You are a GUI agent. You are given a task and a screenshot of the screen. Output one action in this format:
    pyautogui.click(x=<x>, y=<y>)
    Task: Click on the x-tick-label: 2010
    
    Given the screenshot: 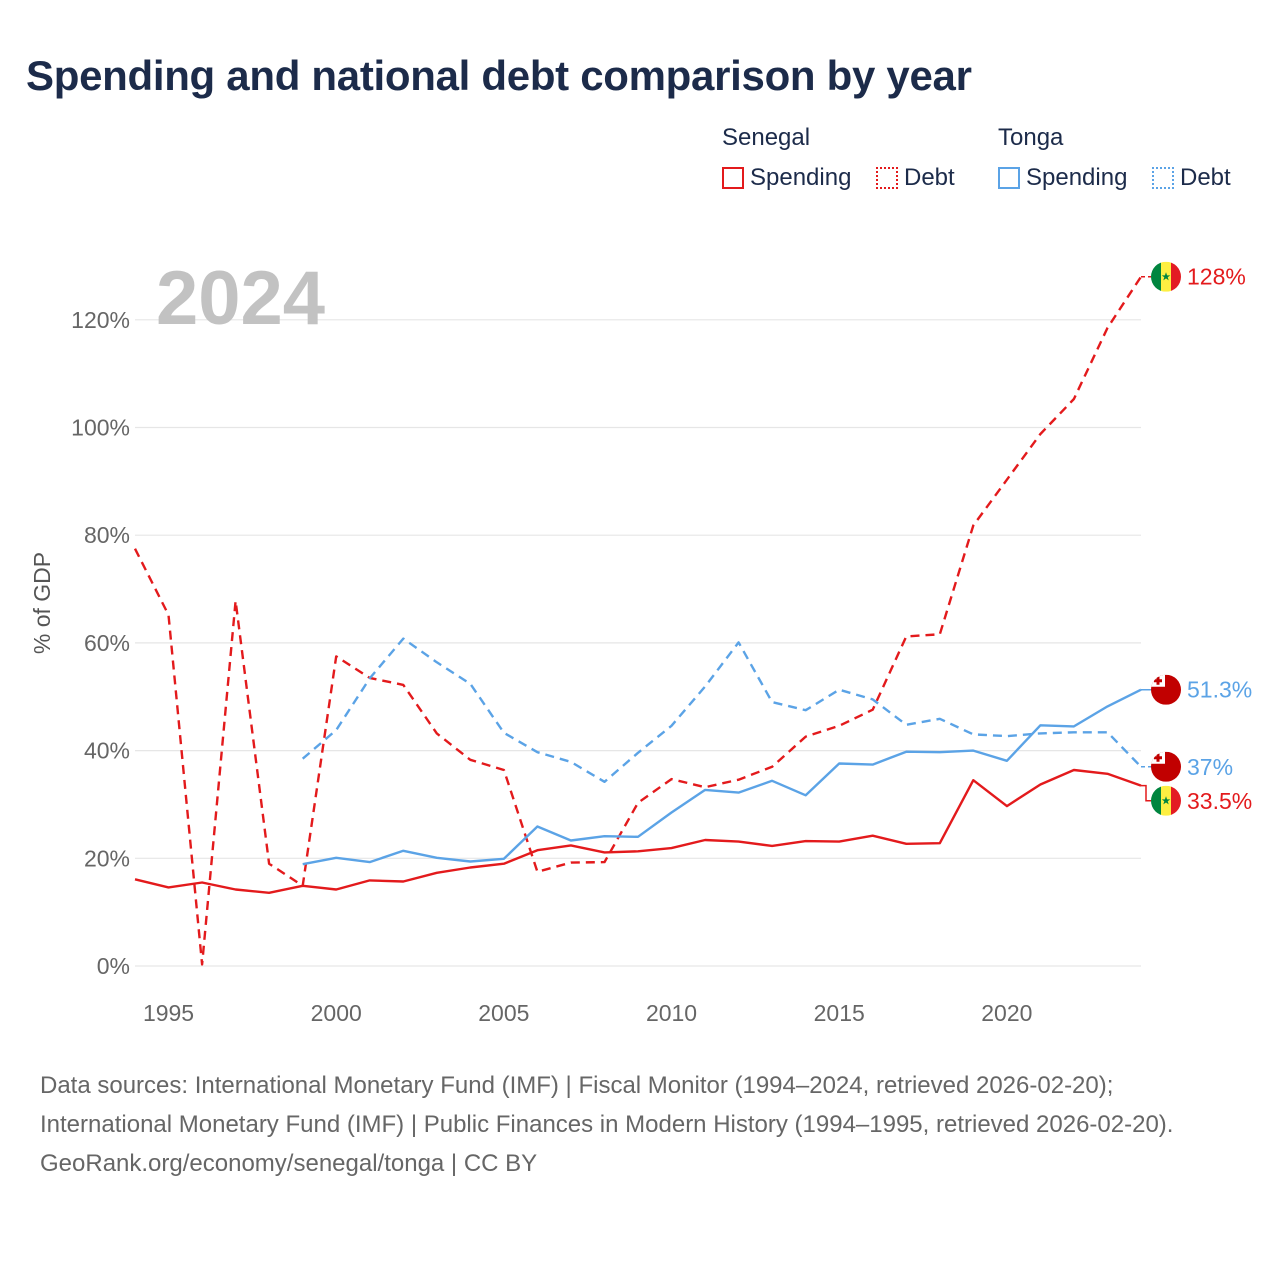 What is the action you would take?
    pyautogui.click(x=671, y=1013)
    